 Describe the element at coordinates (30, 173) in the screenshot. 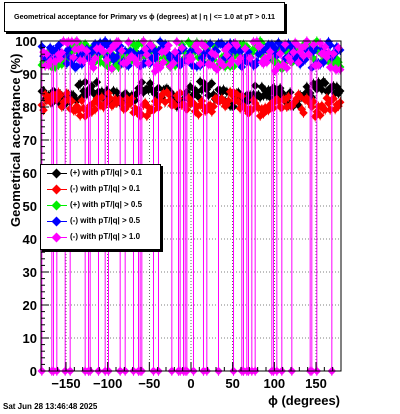

I see `y-tick-label: 60` at that location.